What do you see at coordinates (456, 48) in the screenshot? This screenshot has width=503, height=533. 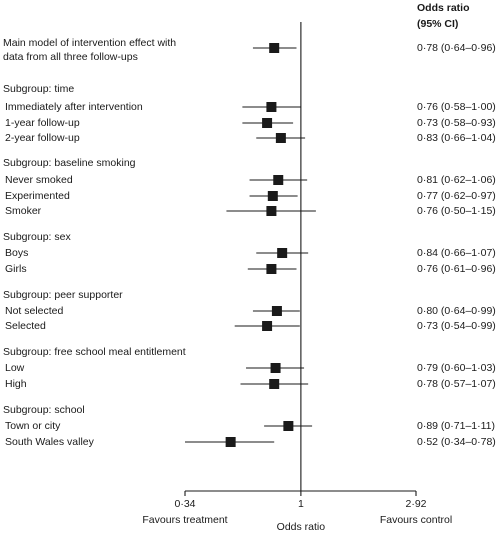 I see `odds-ratio-value: 0·78 (0·64–0·96)` at bounding box center [456, 48].